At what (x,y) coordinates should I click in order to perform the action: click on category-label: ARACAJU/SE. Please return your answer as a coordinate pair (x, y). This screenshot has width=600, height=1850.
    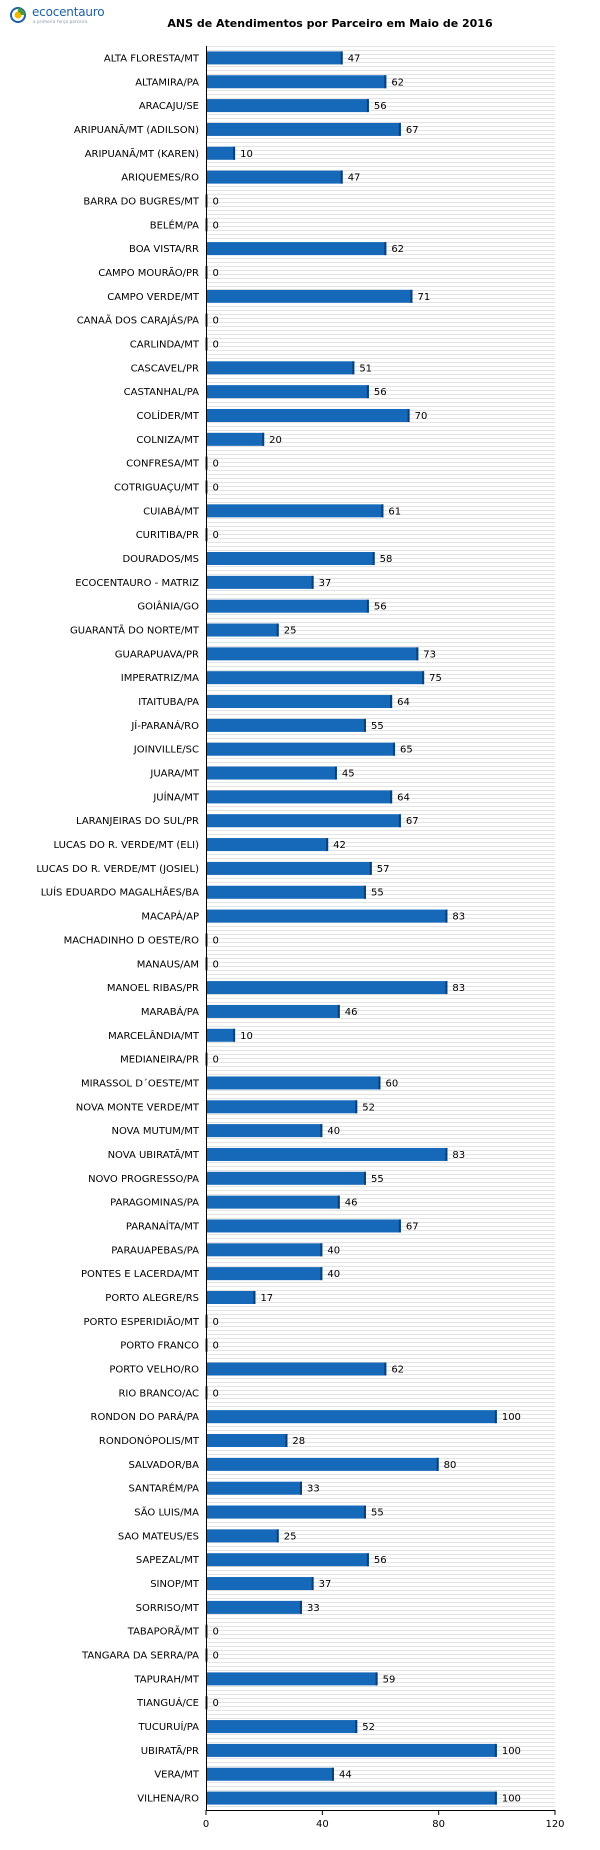
    Looking at the image, I should click on (169, 106).